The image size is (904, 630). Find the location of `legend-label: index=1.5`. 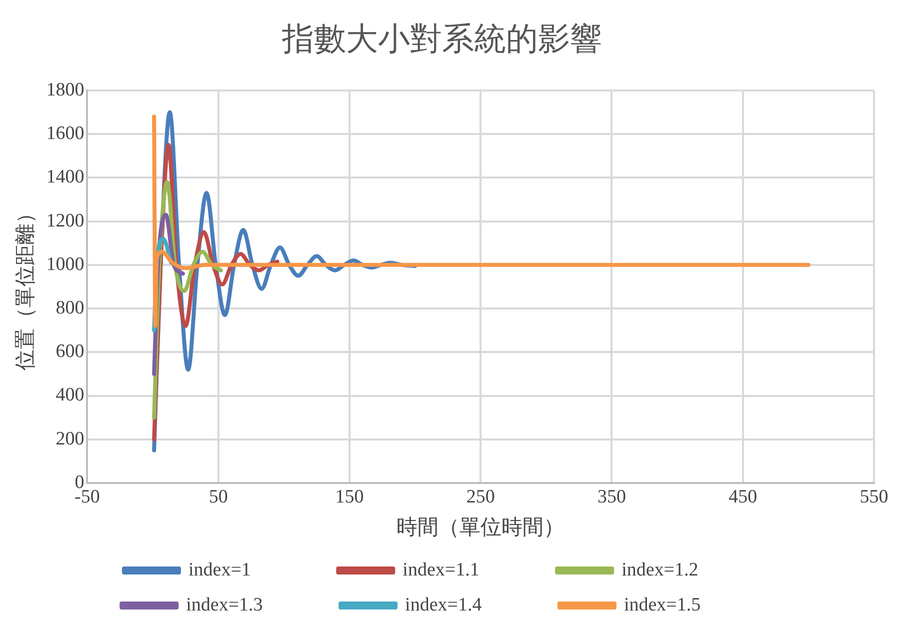

legend-label: index=1.5 is located at coordinates (693, 605).